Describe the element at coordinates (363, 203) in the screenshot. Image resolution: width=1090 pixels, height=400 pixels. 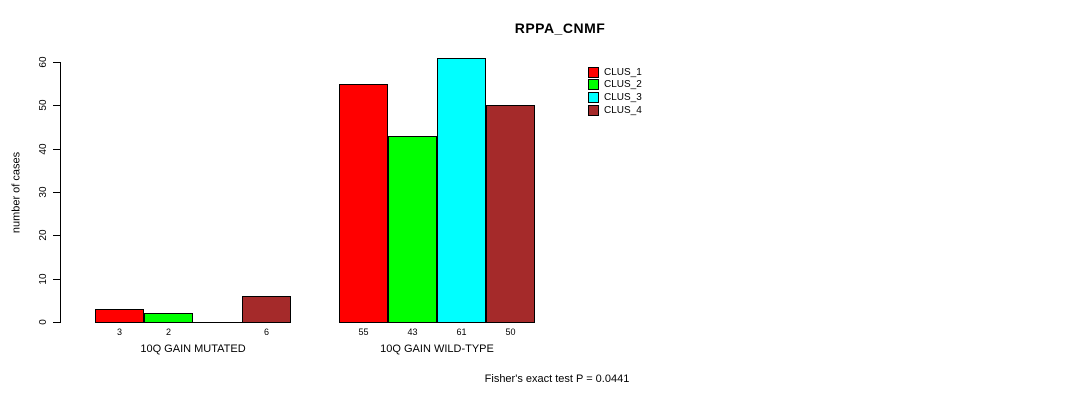
I see `bar-clus_1-wild-type` at that location.